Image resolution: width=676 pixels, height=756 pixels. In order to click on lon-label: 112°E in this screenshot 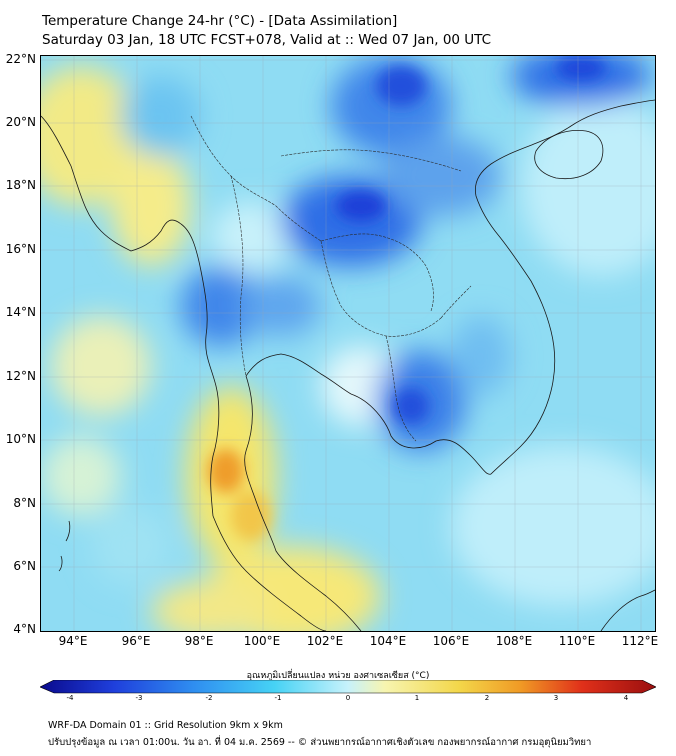, I will do `click(640, 641)`.